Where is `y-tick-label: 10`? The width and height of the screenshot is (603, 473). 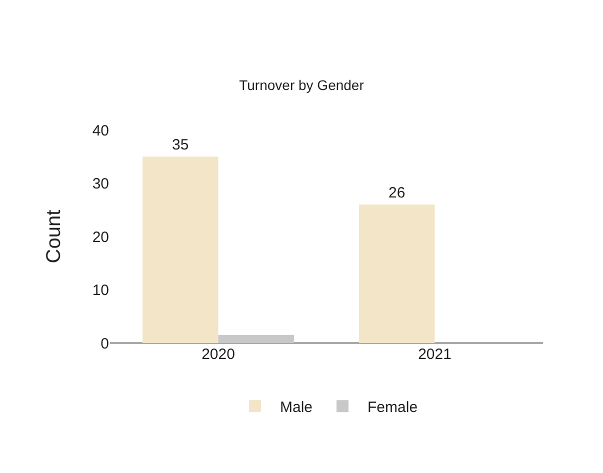
y-tick-label: 10 is located at coordinates (100, 290).